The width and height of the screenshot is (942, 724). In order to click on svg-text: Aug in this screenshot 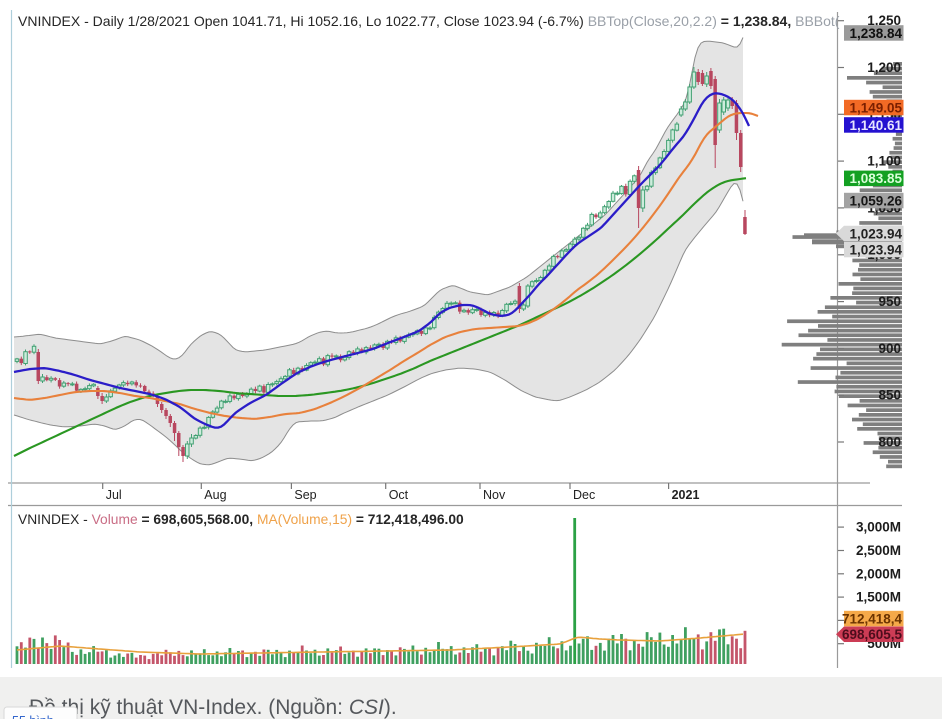, I will do `click(215, 495)`.